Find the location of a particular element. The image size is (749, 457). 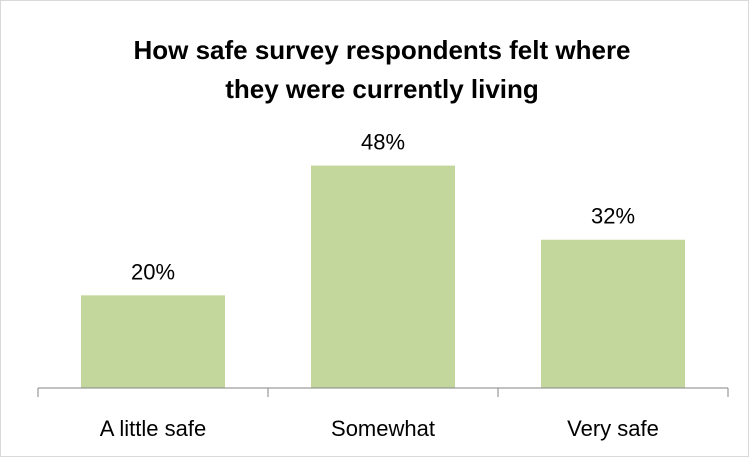

category-labels-group: A little safe Somewhat Very safe is located at coordinates (379, 428).